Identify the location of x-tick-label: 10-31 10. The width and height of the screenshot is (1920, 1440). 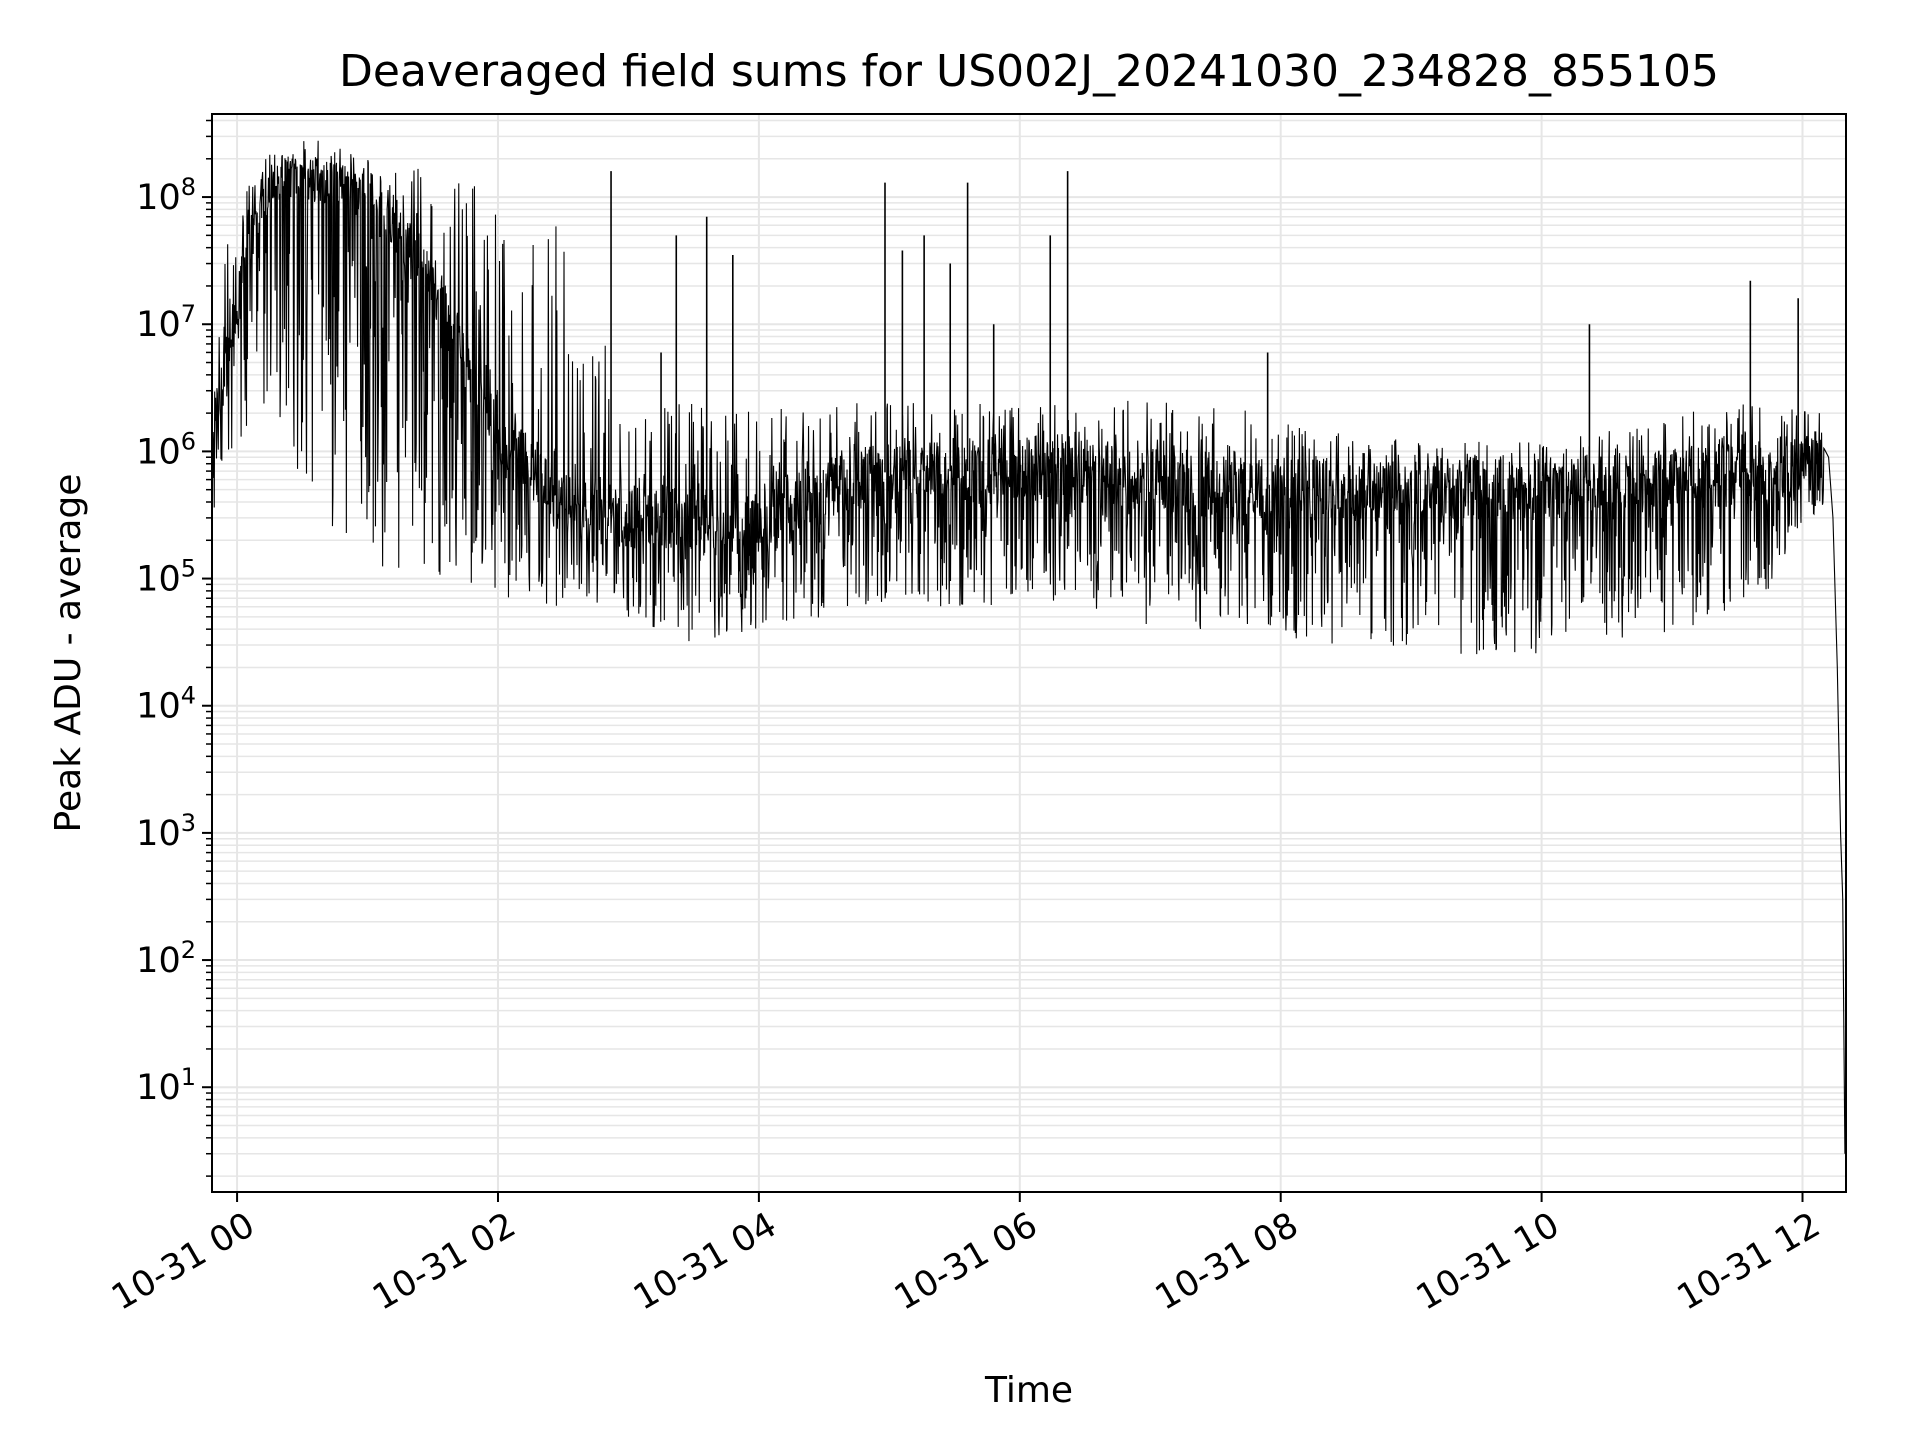
(1488, 1261).